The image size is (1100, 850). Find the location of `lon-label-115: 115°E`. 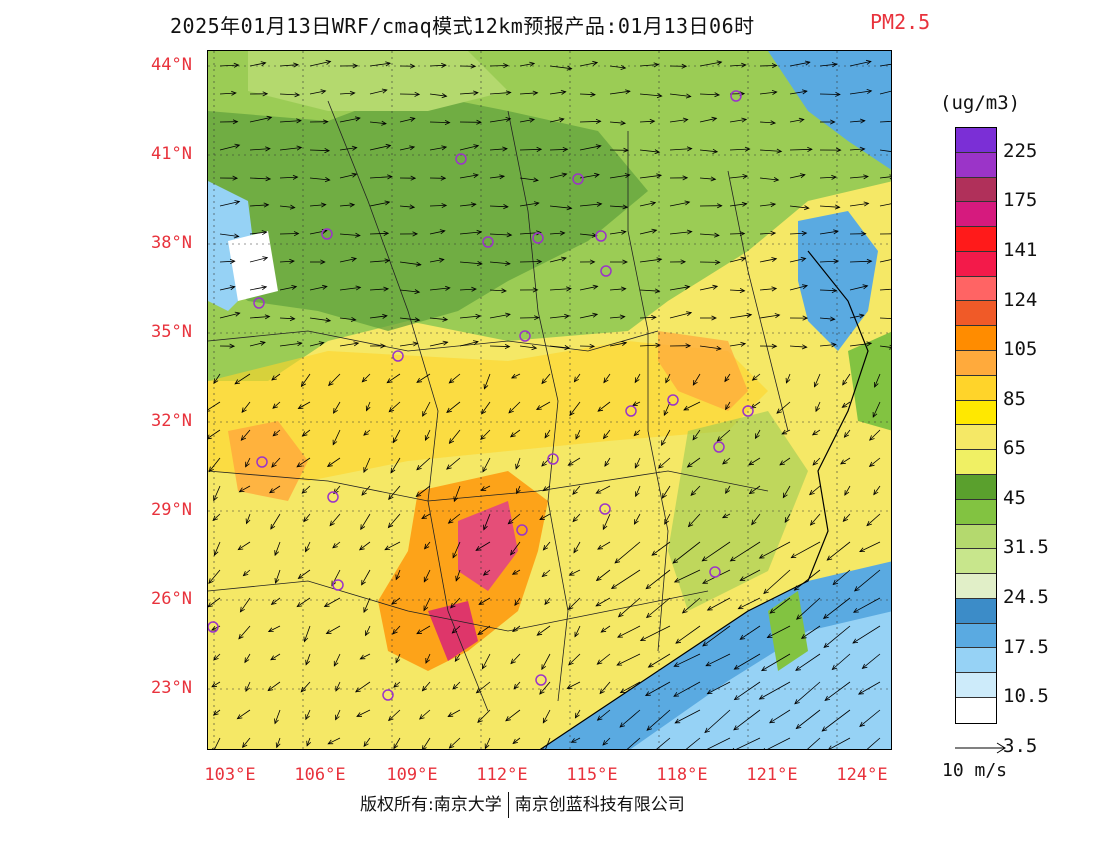

lon-label-115: 115°E is located at coordinates (592, 775).